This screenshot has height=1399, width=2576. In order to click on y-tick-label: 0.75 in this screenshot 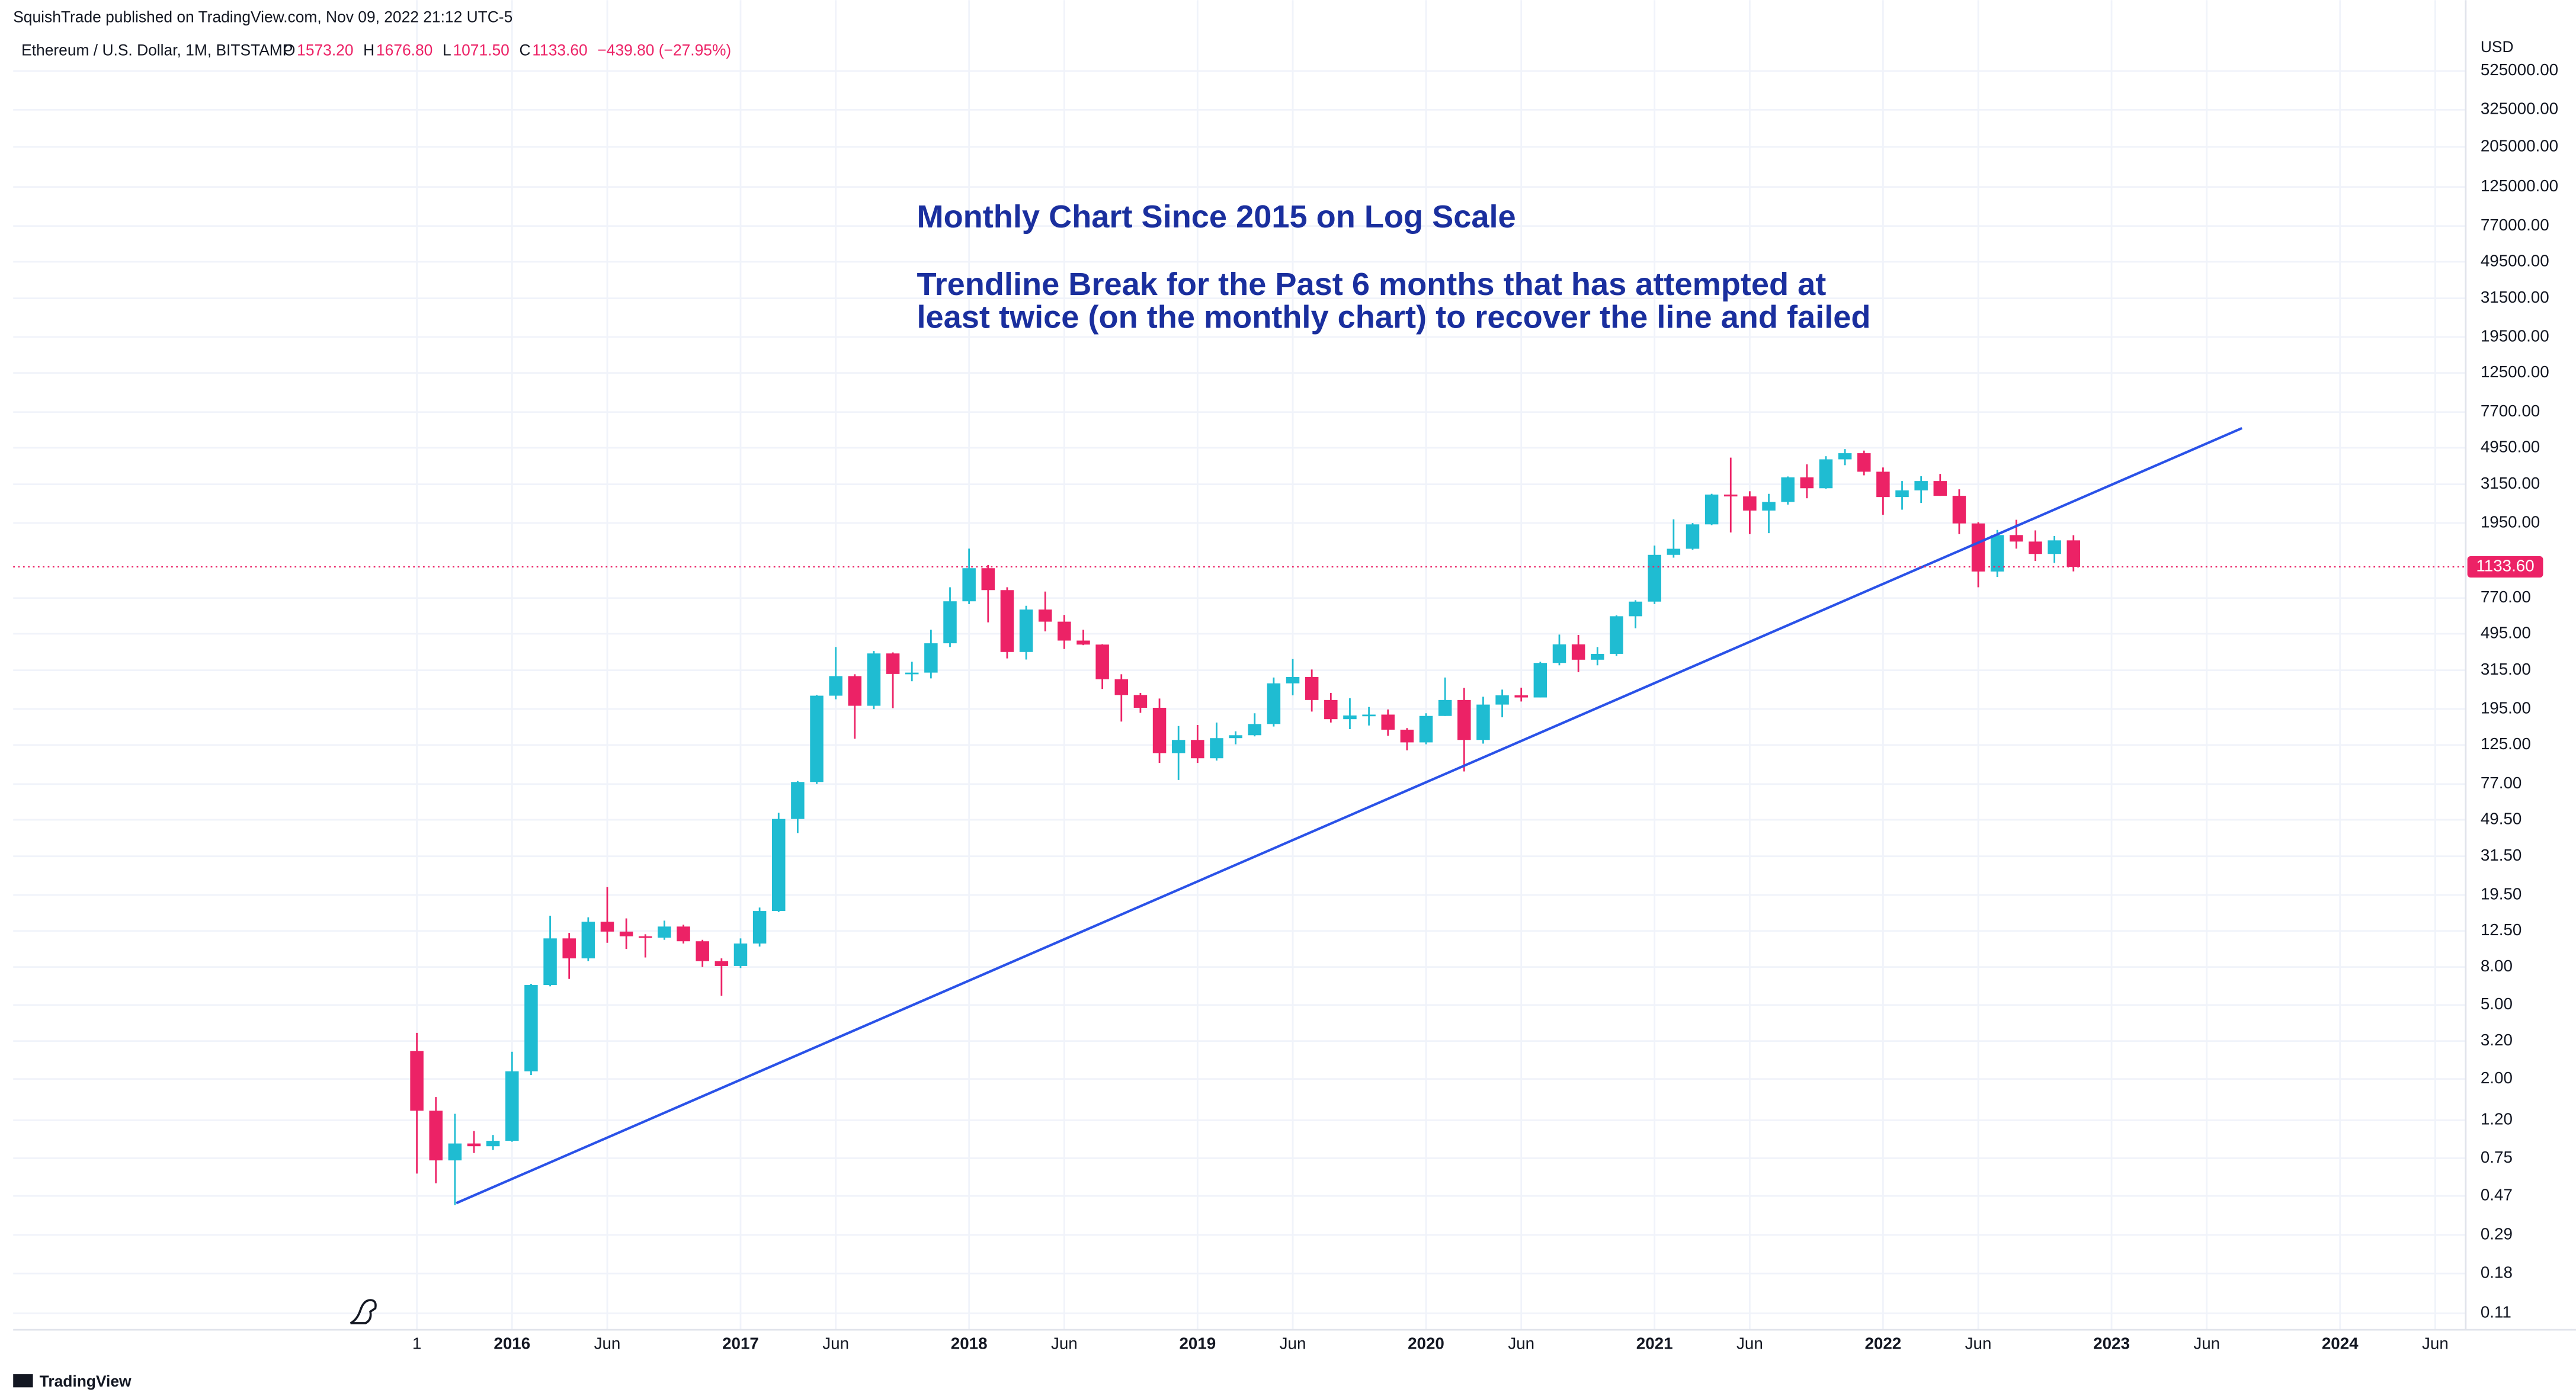, I will do `click(2497, 1157)`.